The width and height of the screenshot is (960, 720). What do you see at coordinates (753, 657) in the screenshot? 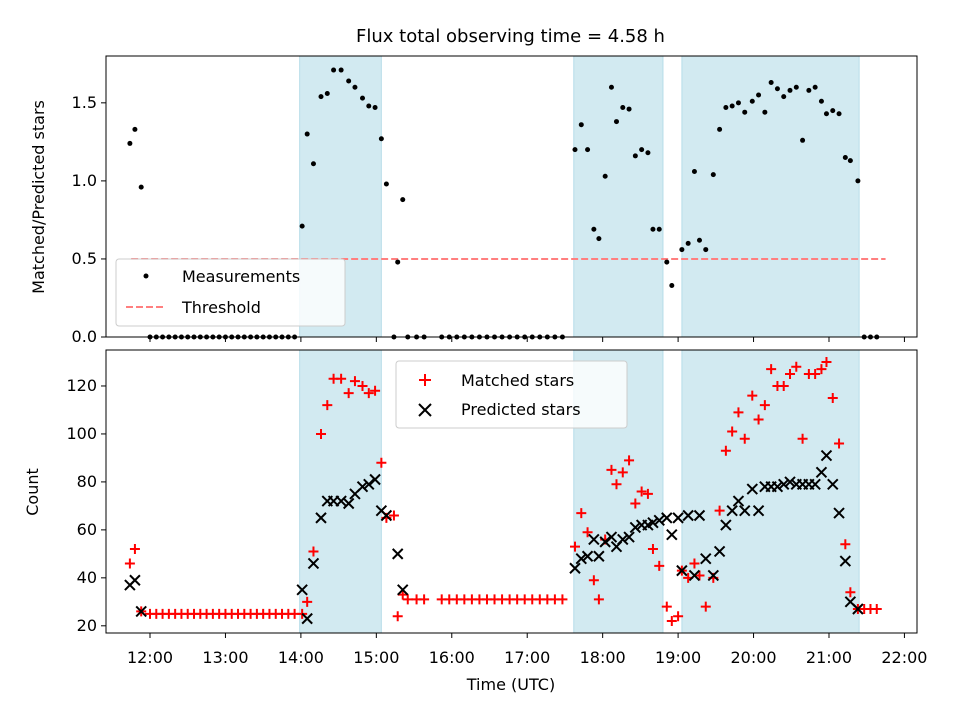
I see `x-tick-label: 20:00` at bounding box center [753, 657].